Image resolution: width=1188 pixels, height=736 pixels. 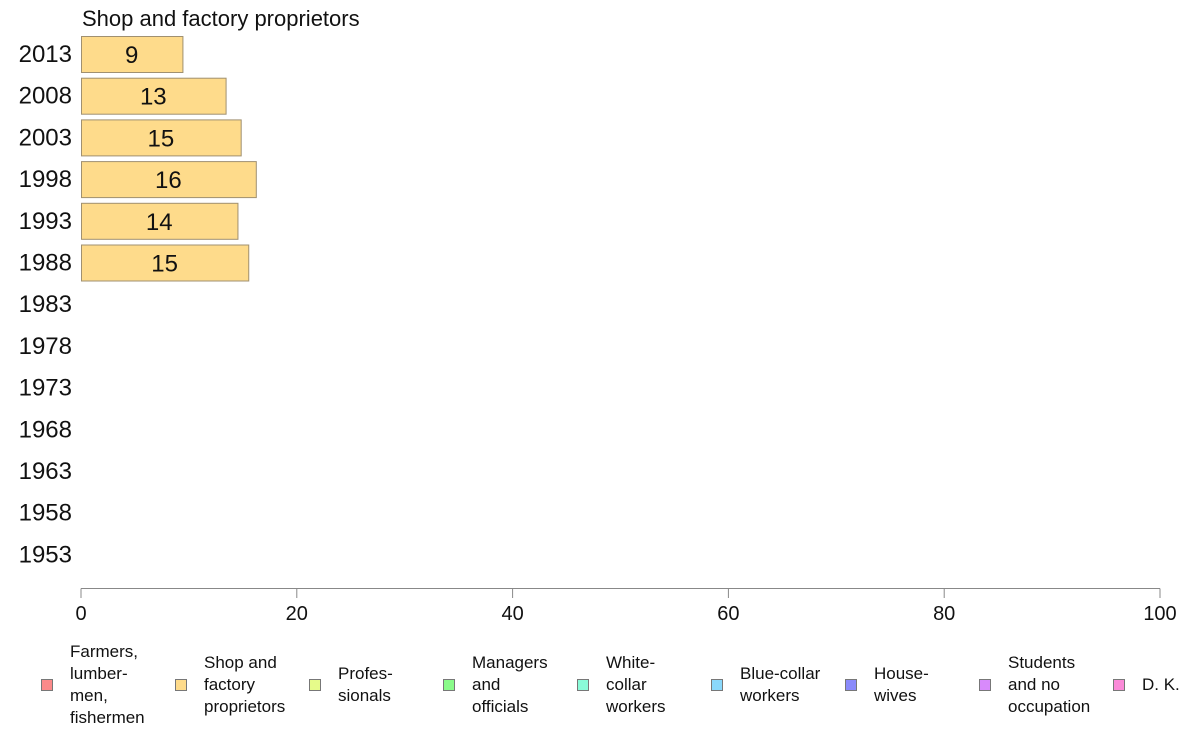 What do you see at coordinates (901, 684) in the screenshot?
I see `legend-label: House- wives` at bounding box center [901, 684].